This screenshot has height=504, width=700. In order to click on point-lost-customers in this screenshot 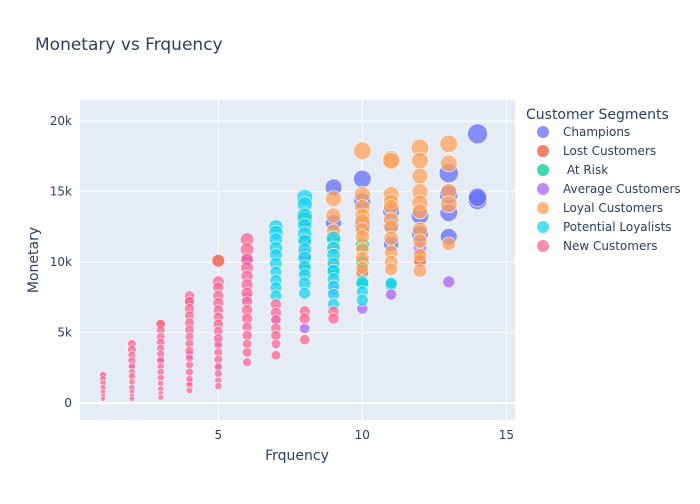, I will do `click(218, 261)`.